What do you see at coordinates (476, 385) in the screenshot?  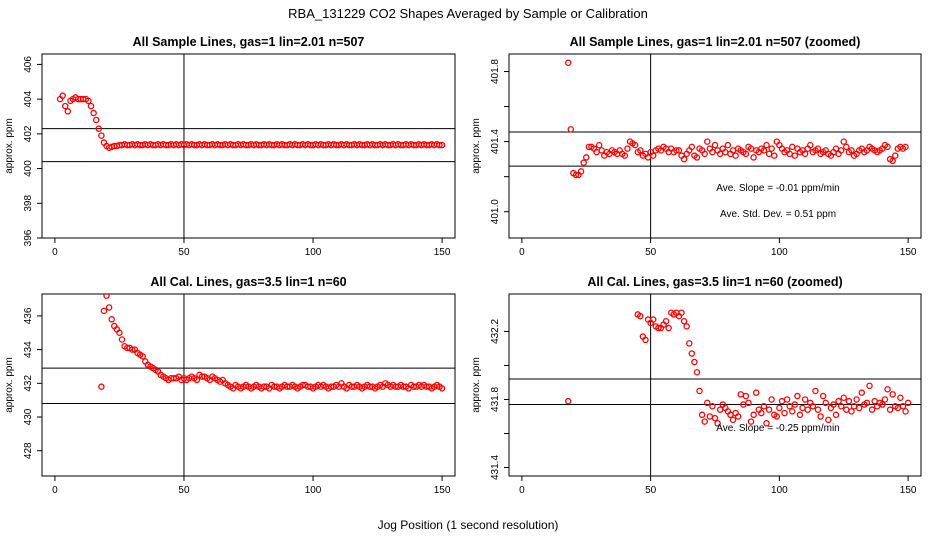 I see `y-axis-label: approx. ppm` at bounding box center [476, 385].